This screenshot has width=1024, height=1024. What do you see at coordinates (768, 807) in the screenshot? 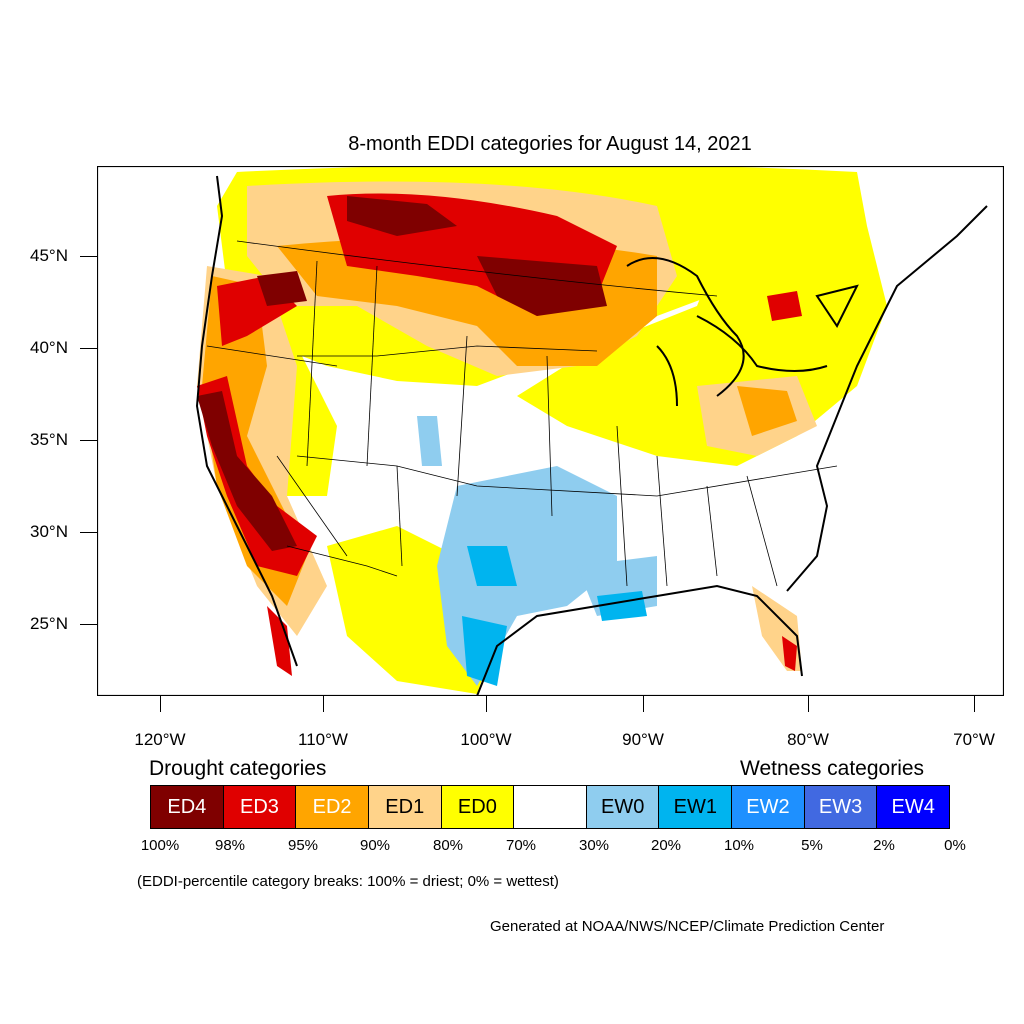
I see `legend-box-ew2: EW2` at bounding box center [768, 807].